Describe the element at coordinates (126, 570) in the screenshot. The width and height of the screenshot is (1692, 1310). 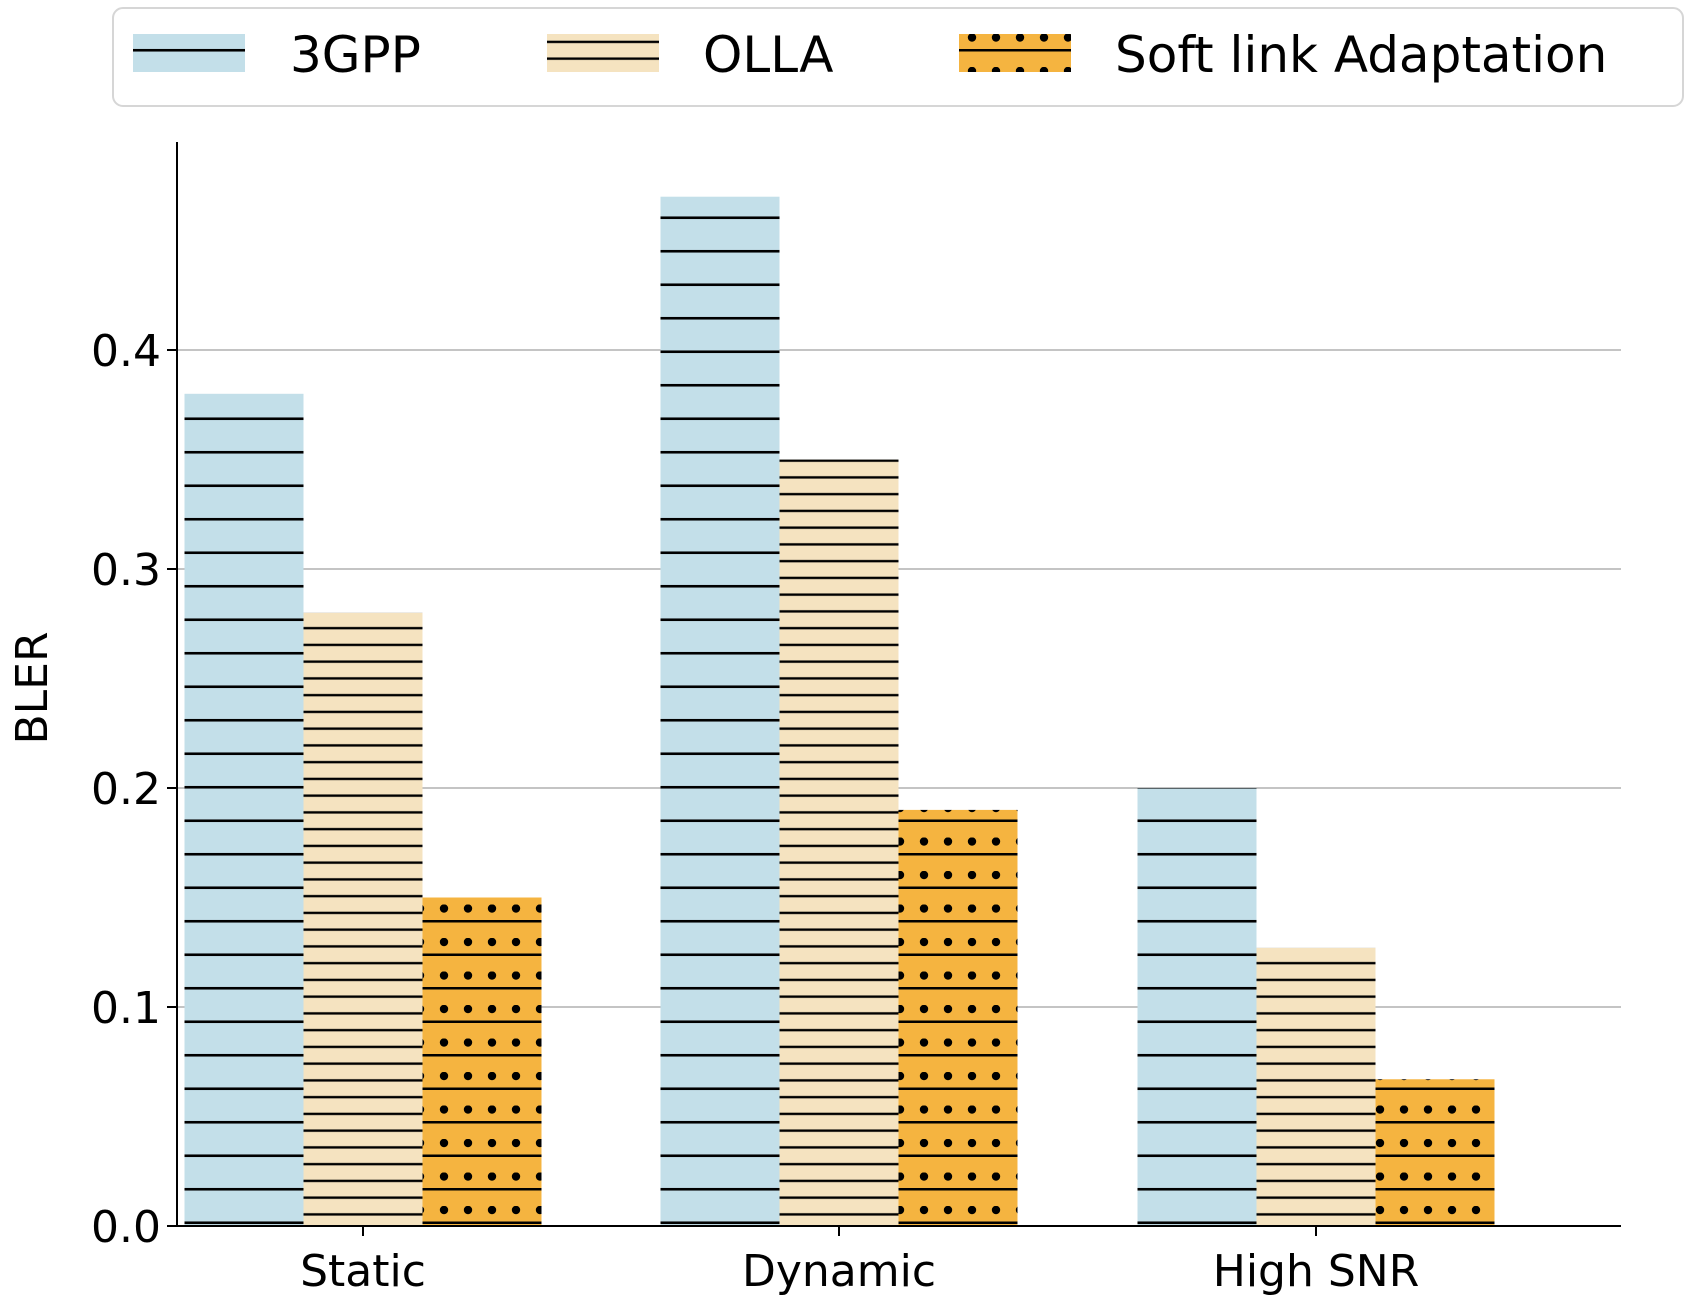
I see `y-tick-label: 0.3` at that location.